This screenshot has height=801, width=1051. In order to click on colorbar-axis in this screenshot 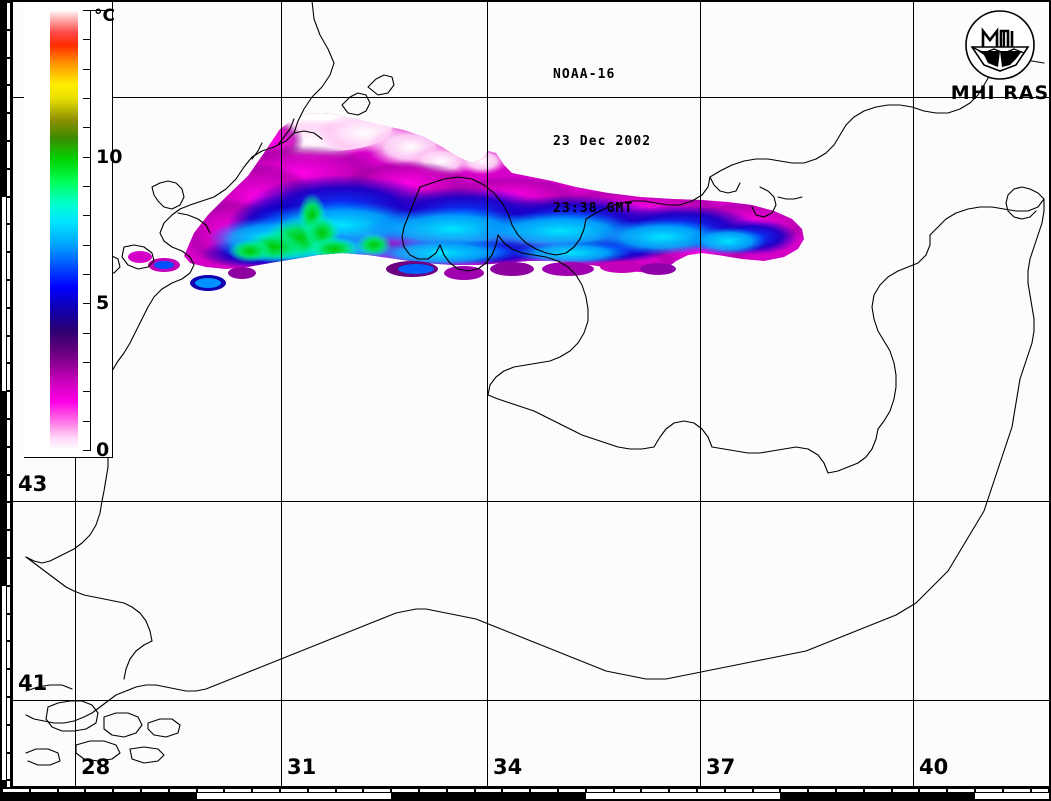, I will do `click(90, 230)`.